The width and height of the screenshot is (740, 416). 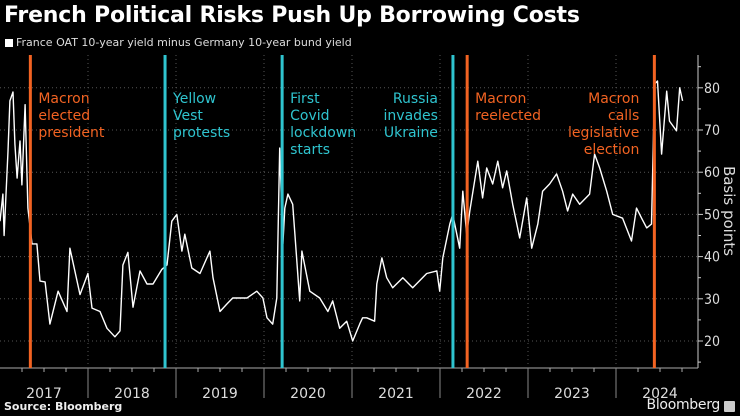 What do you see at coordinates (623, 116) in the screenshot?
I see `event-label: calls` at bounding box center [623, 116].